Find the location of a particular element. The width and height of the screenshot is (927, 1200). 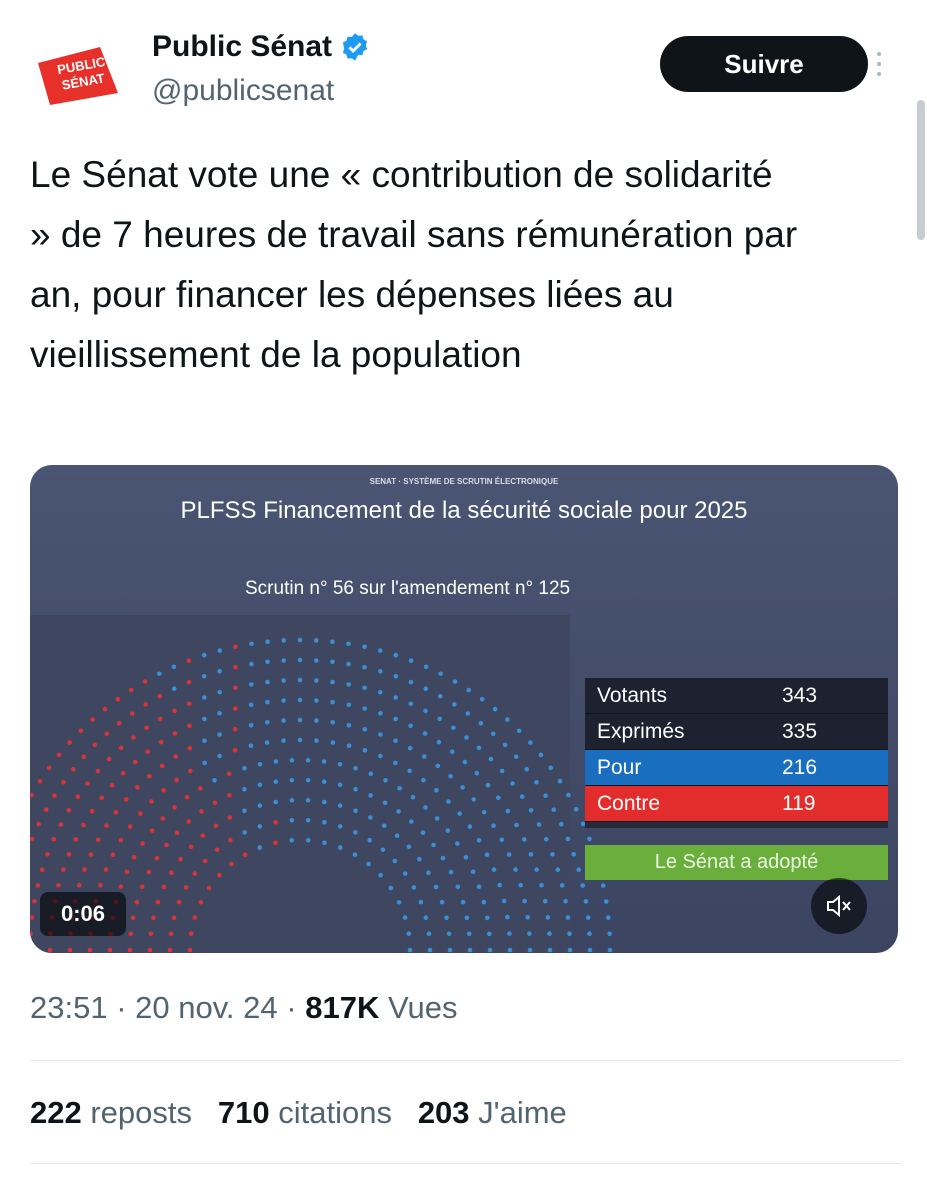

follow-button: Suivre is located at coordinates (764, 64).